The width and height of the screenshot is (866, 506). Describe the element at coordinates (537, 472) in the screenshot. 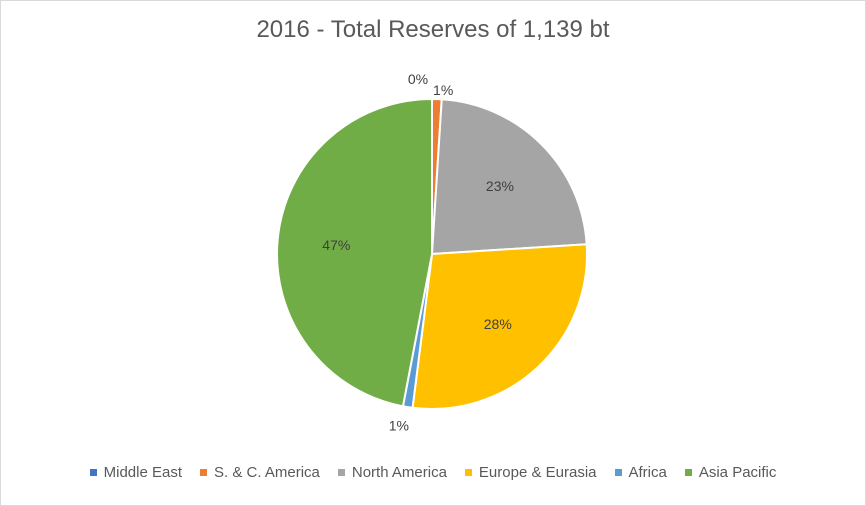

I see `legend-label: Europe & Eurasia` at that location.